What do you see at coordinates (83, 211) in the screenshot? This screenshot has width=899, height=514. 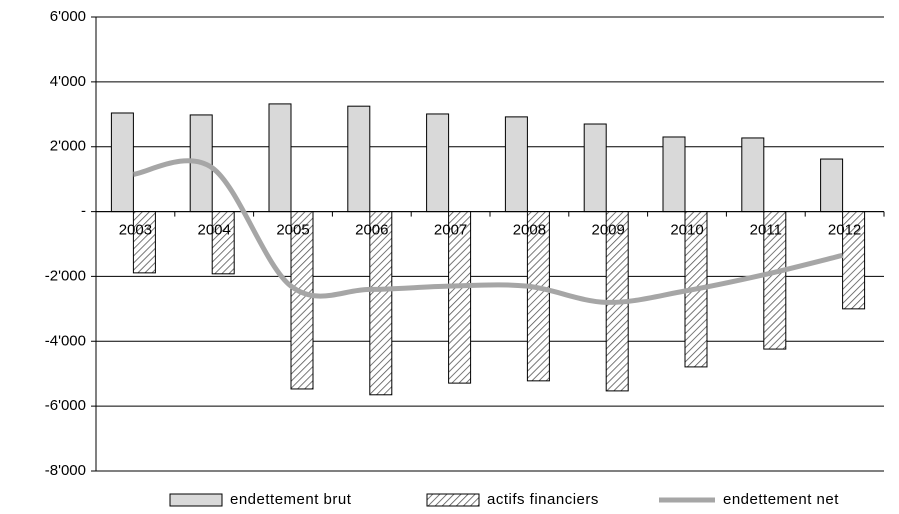 I see `y-tick-label: -` at bounding box center [83, 211].